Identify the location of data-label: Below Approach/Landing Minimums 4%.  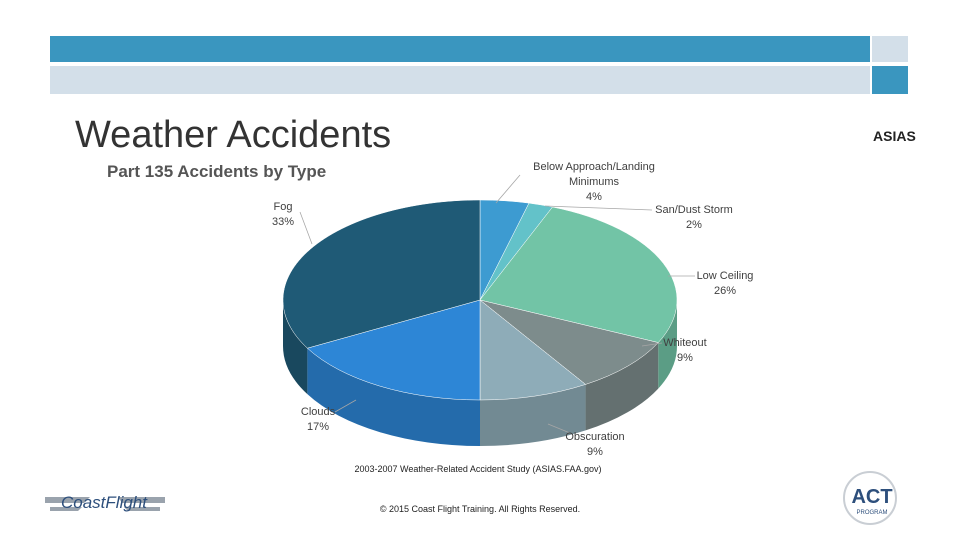
(594, 182).